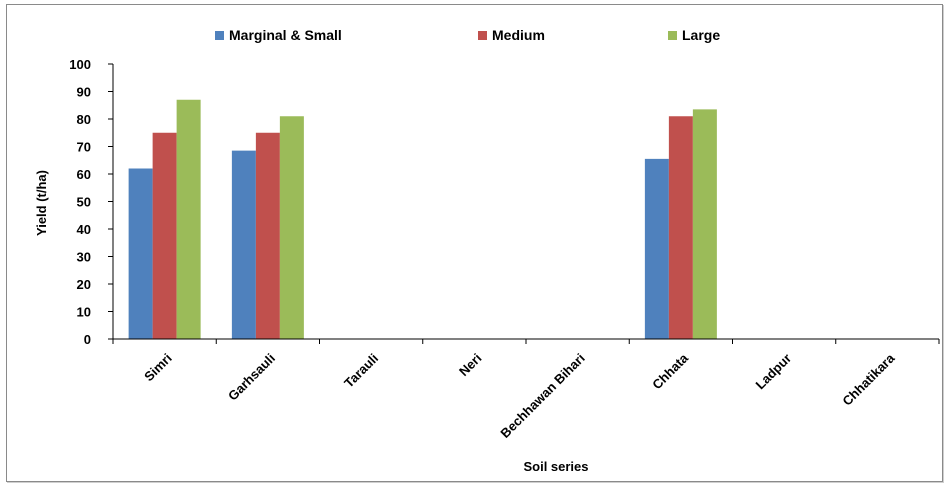 This screenshot has width=948, height=486. What do you see at coordinates (80, 64) in the screenshot?
I see `y-tick-label: 100` at bounding box center [80, 64].